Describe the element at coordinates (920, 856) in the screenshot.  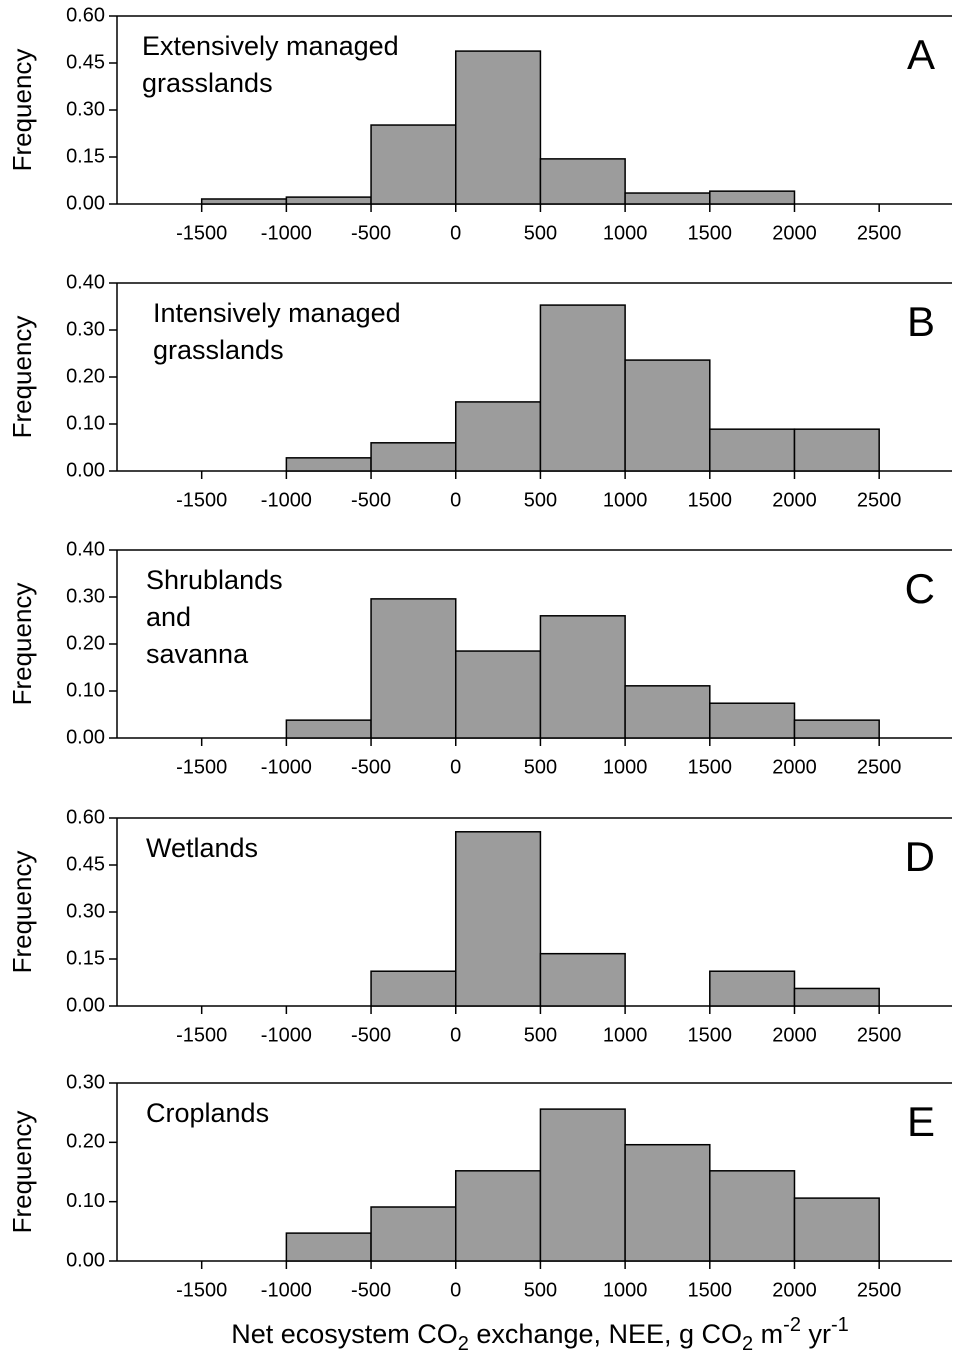
I see `panel-letter: D` at that location.